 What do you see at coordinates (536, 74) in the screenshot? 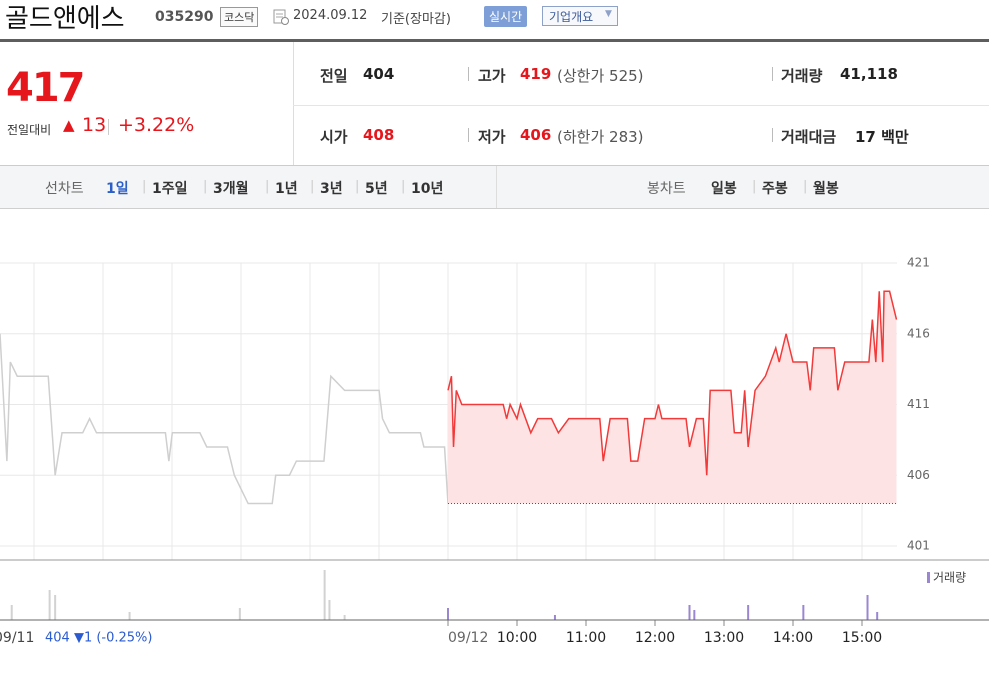
I see `stat-value: 419` at bounding box center [536, 74].